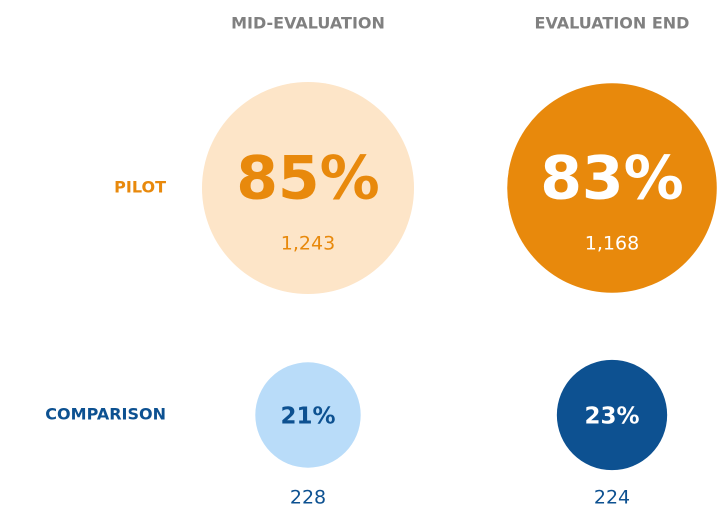 Image resolution: width=727 pixels, height=514 pixels. Describe the element at coordinates (612, 498) in the screenshot. I see `count-label: 224` at that location.